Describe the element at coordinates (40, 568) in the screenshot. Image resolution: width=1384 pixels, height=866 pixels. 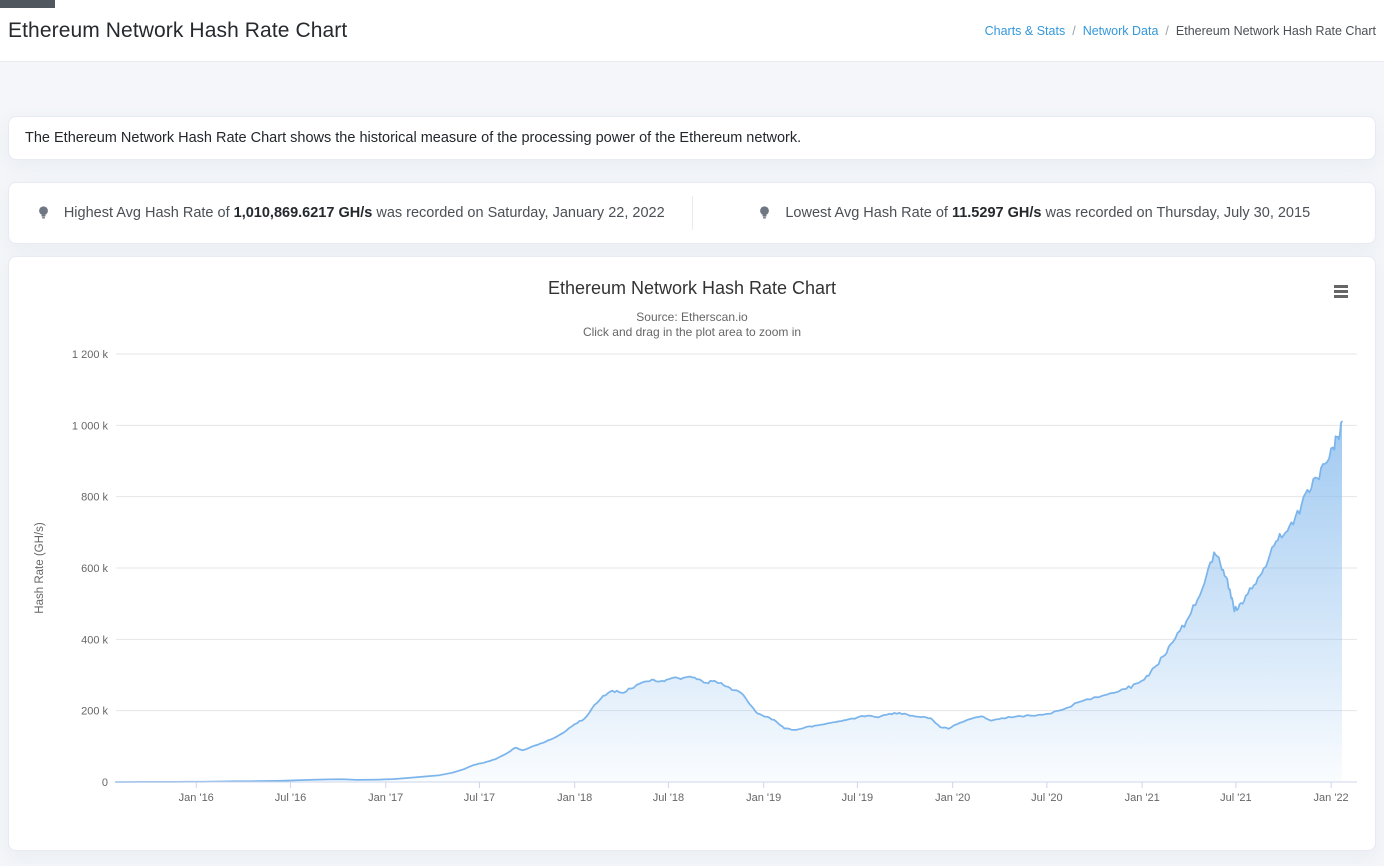
I see `svg-text: Hash Rate (GH/s)` at that location.